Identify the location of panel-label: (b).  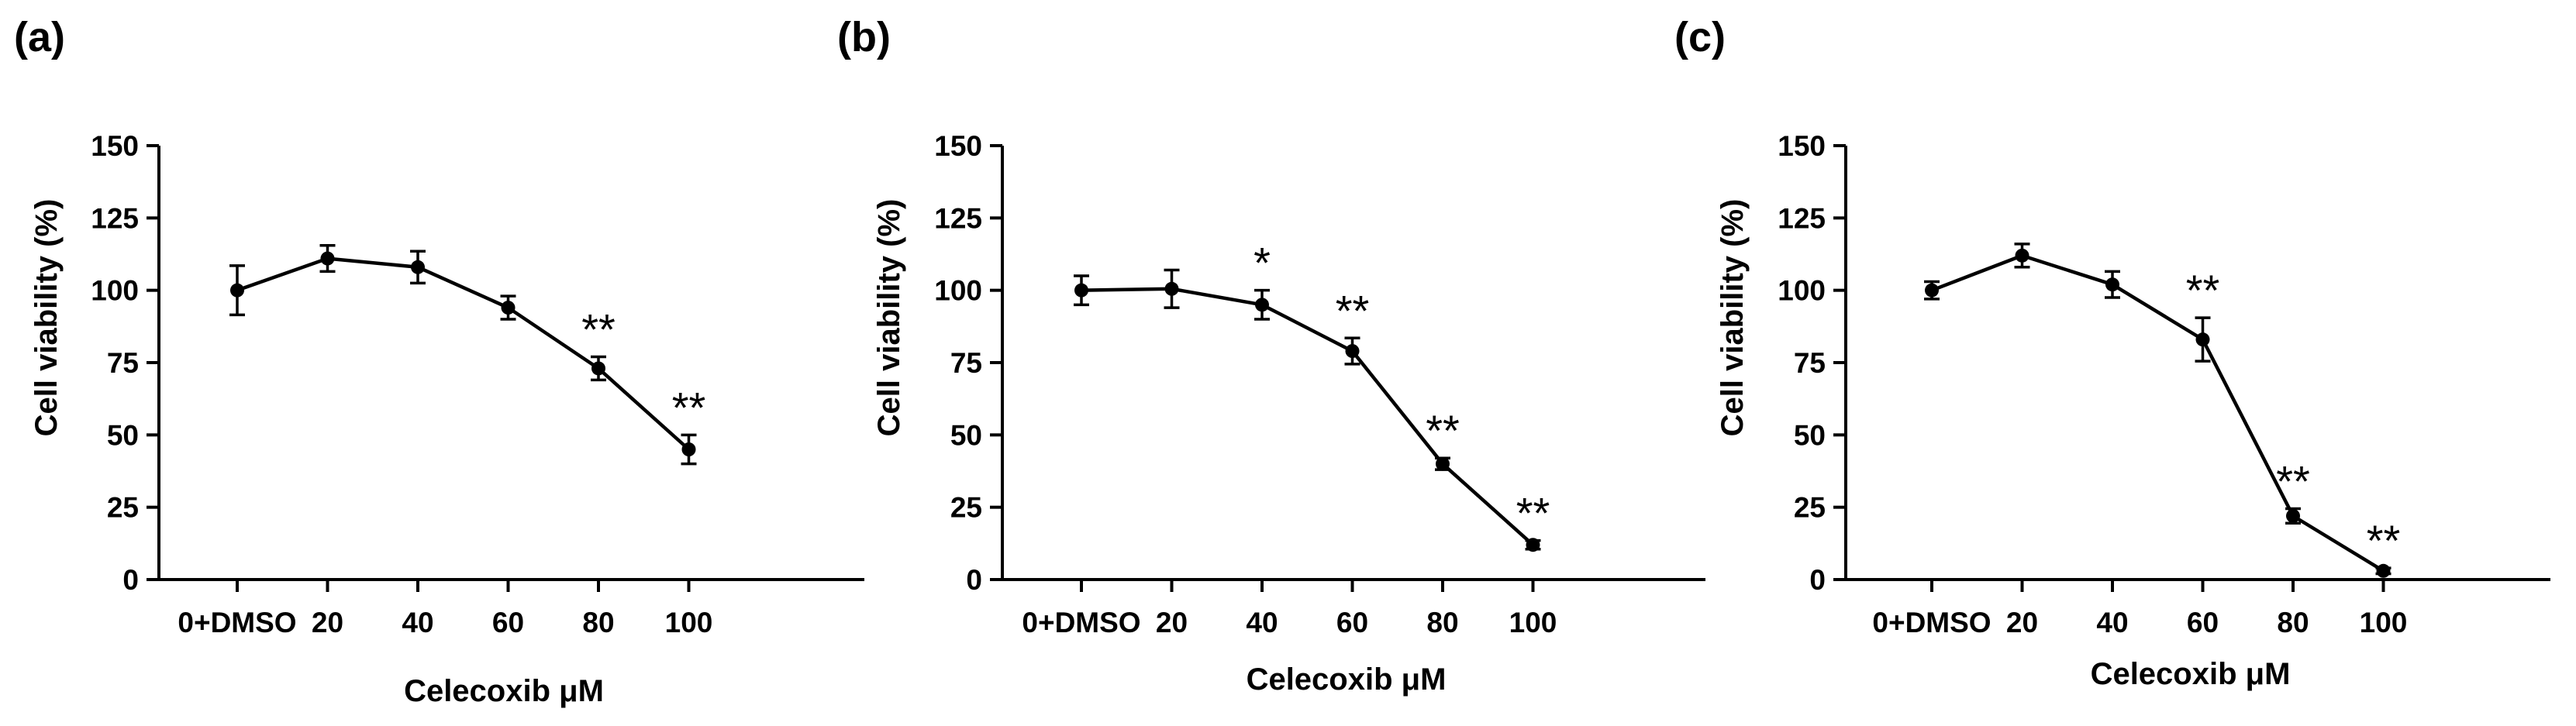
(864, 37).